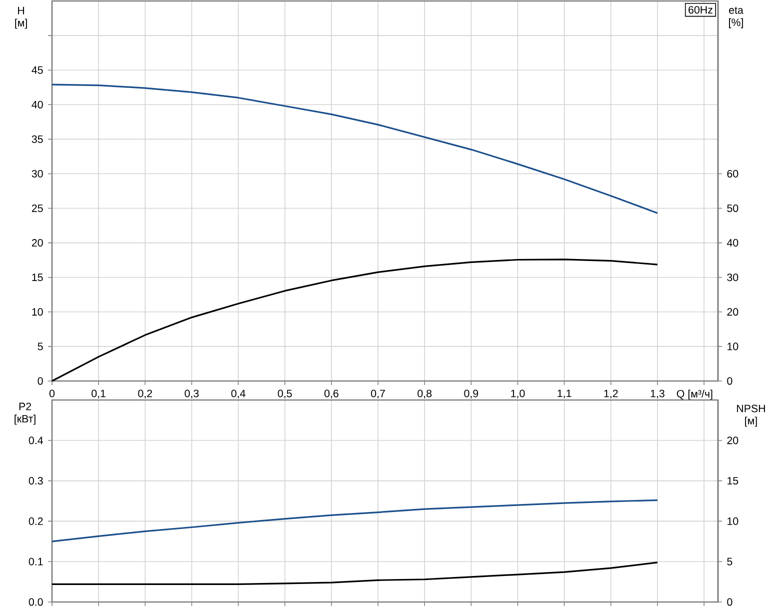 The width and height of the screenshot is (774, 611). Describe the element at coordinates (145, 394) in the screenshot. I see `x-tick-label: 0,2` at that location.